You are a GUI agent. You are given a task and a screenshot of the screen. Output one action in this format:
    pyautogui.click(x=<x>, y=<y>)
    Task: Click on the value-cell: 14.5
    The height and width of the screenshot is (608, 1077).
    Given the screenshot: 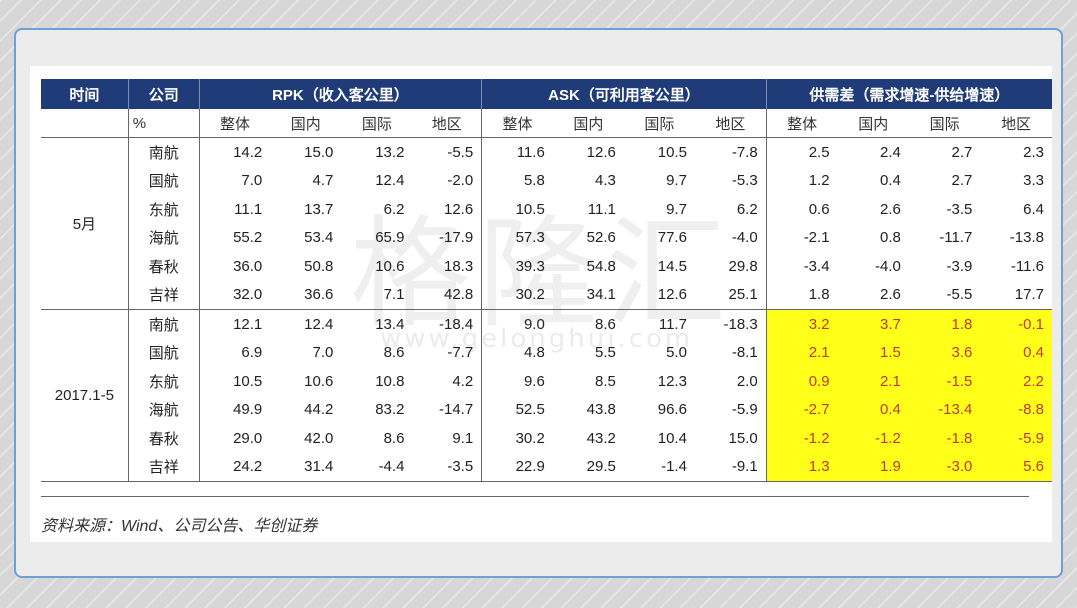 What is the action you would take?
    pyautogui.click(x=672, y=266)
    